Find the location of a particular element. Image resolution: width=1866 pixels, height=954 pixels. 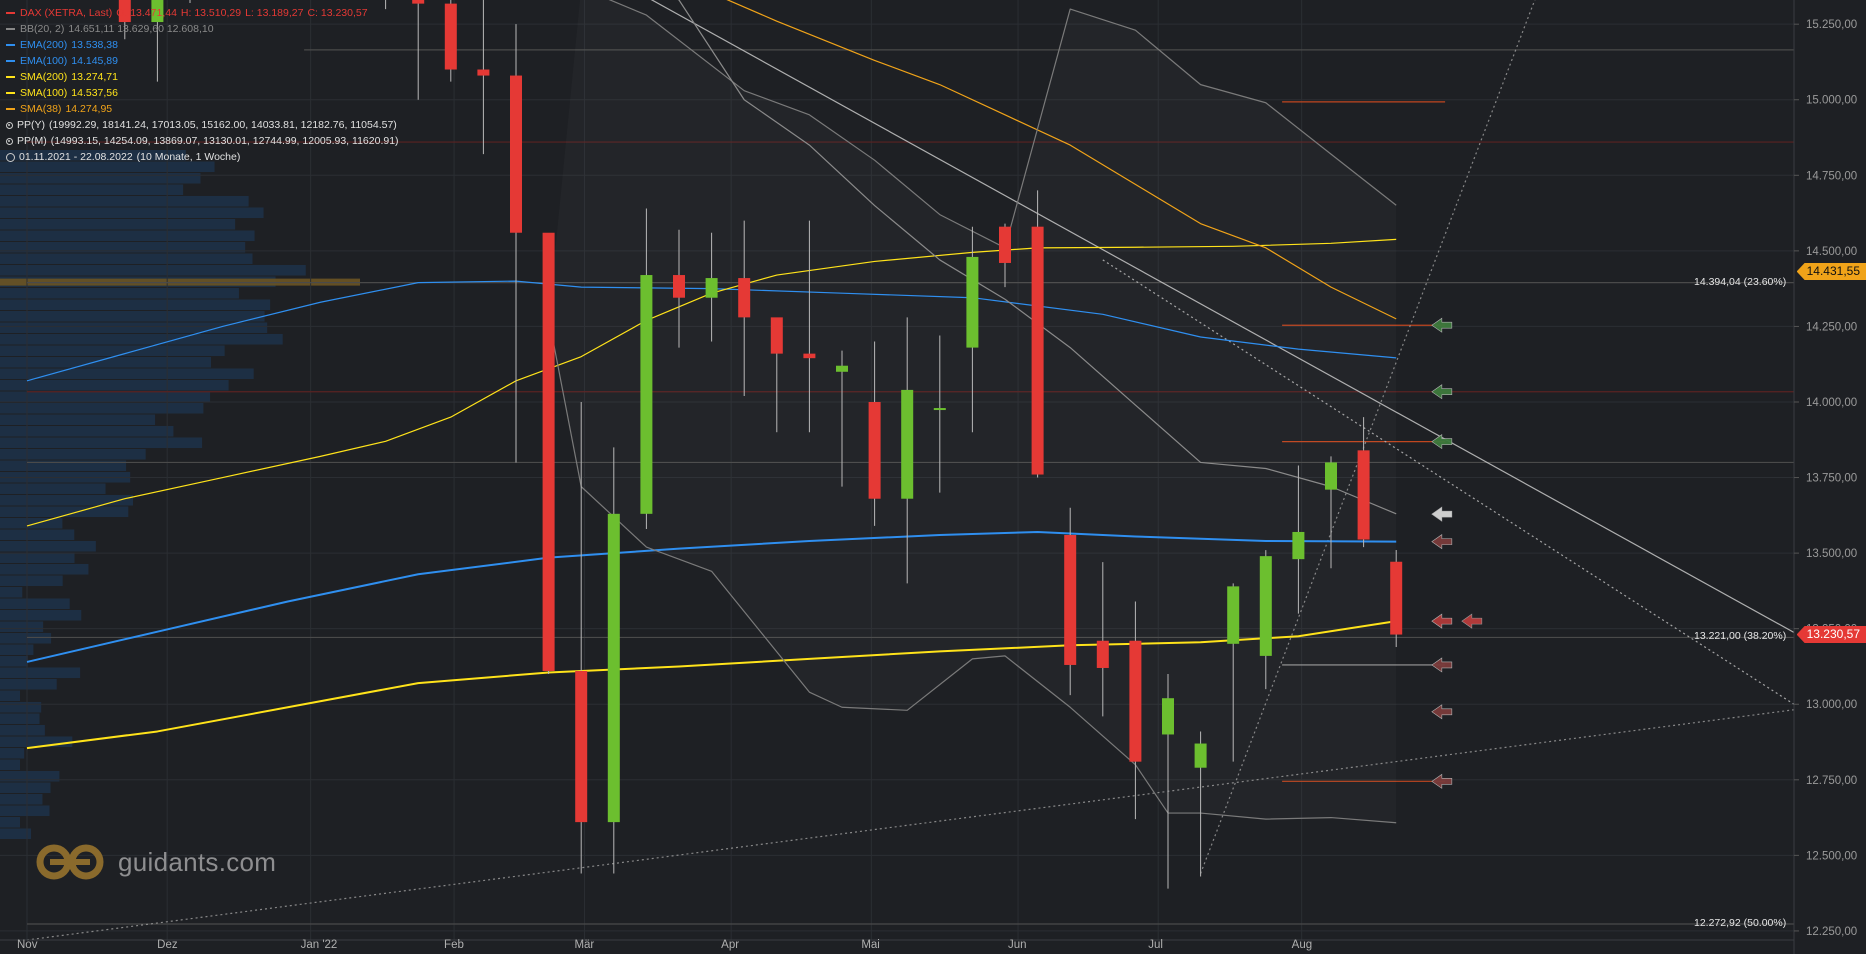

legend-dax-open: O: 13.471,44 is located at coordinates (146, 13).